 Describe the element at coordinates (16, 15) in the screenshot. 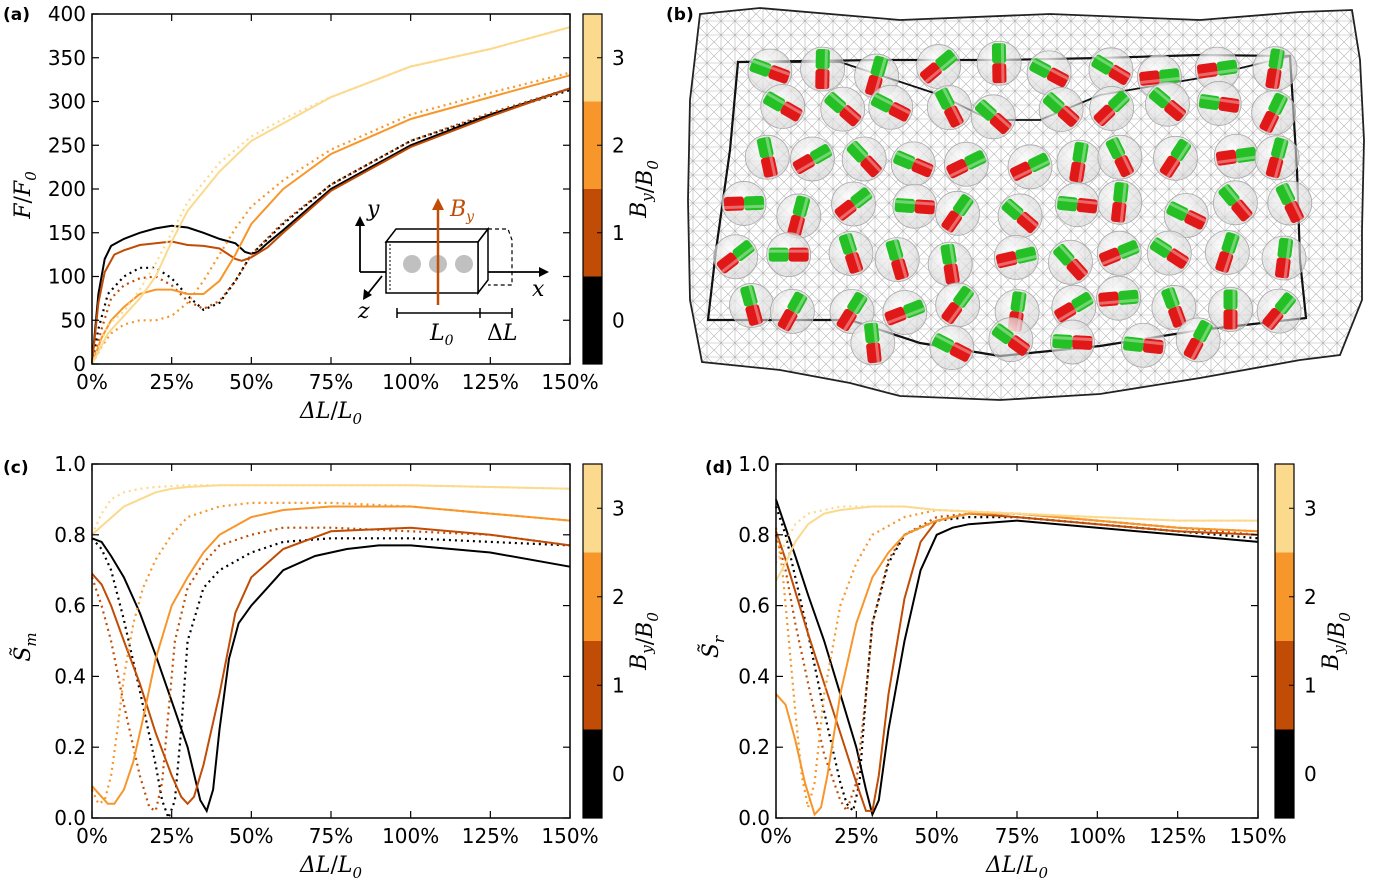

I see `panel-label-a: (a)` at that location.